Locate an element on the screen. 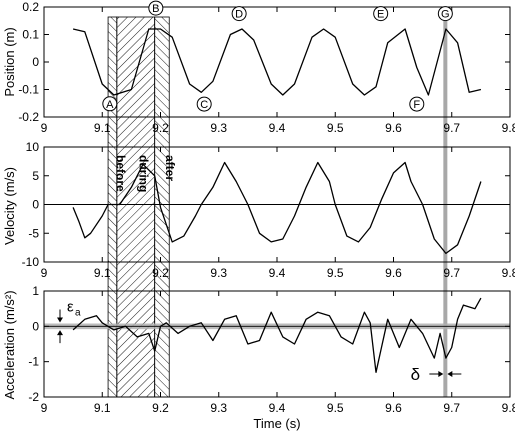 The width and height of the screenshot is (515, 433). point-label-text: A is located at coordinates (110, 105).